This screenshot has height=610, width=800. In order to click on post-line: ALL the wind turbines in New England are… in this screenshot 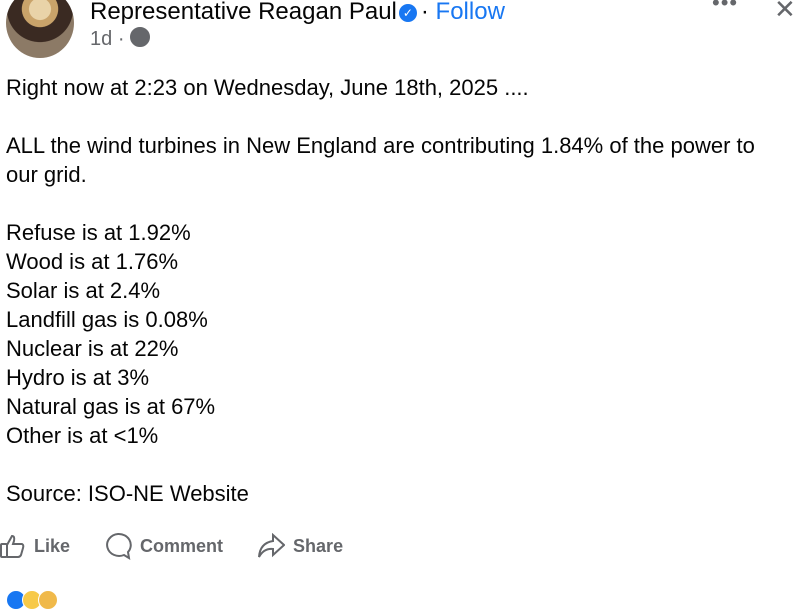, I will do `click(380, 160)`.